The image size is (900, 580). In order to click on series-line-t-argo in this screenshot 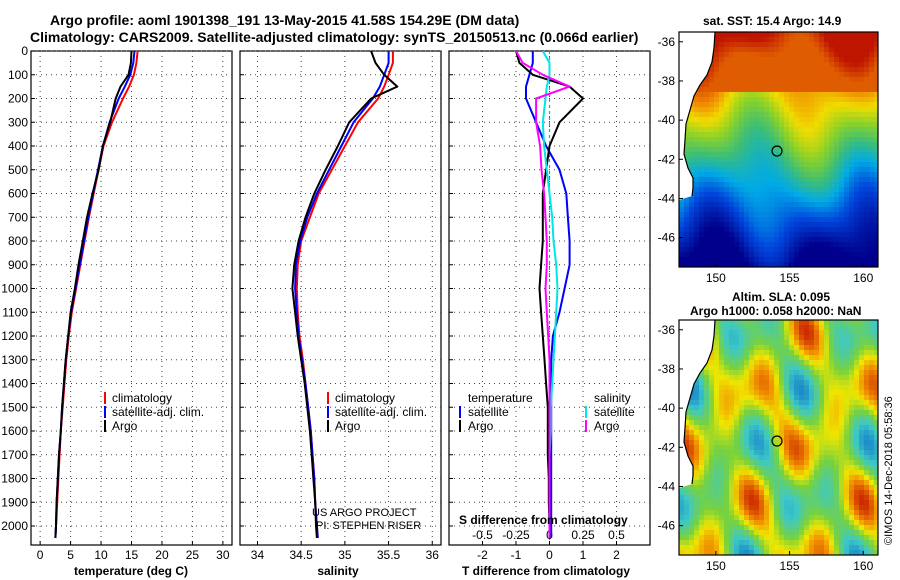, I will do `click(549, 294)`.